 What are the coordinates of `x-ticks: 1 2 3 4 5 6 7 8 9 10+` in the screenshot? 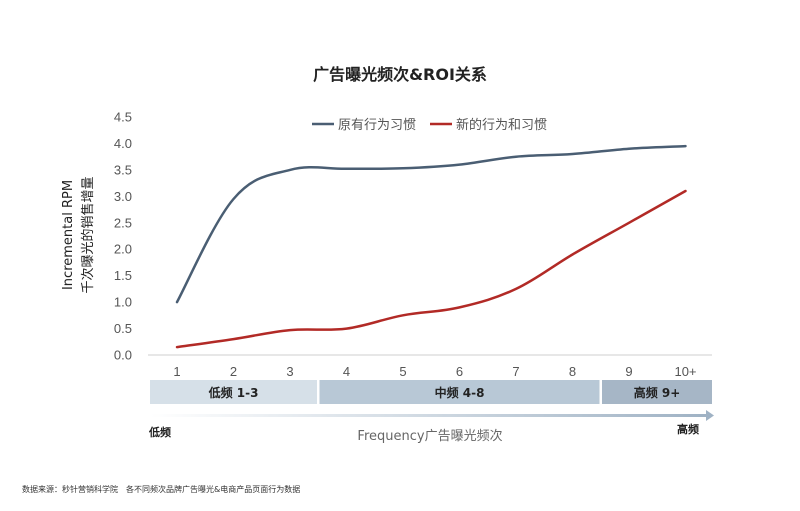 It's located at (434, 371).